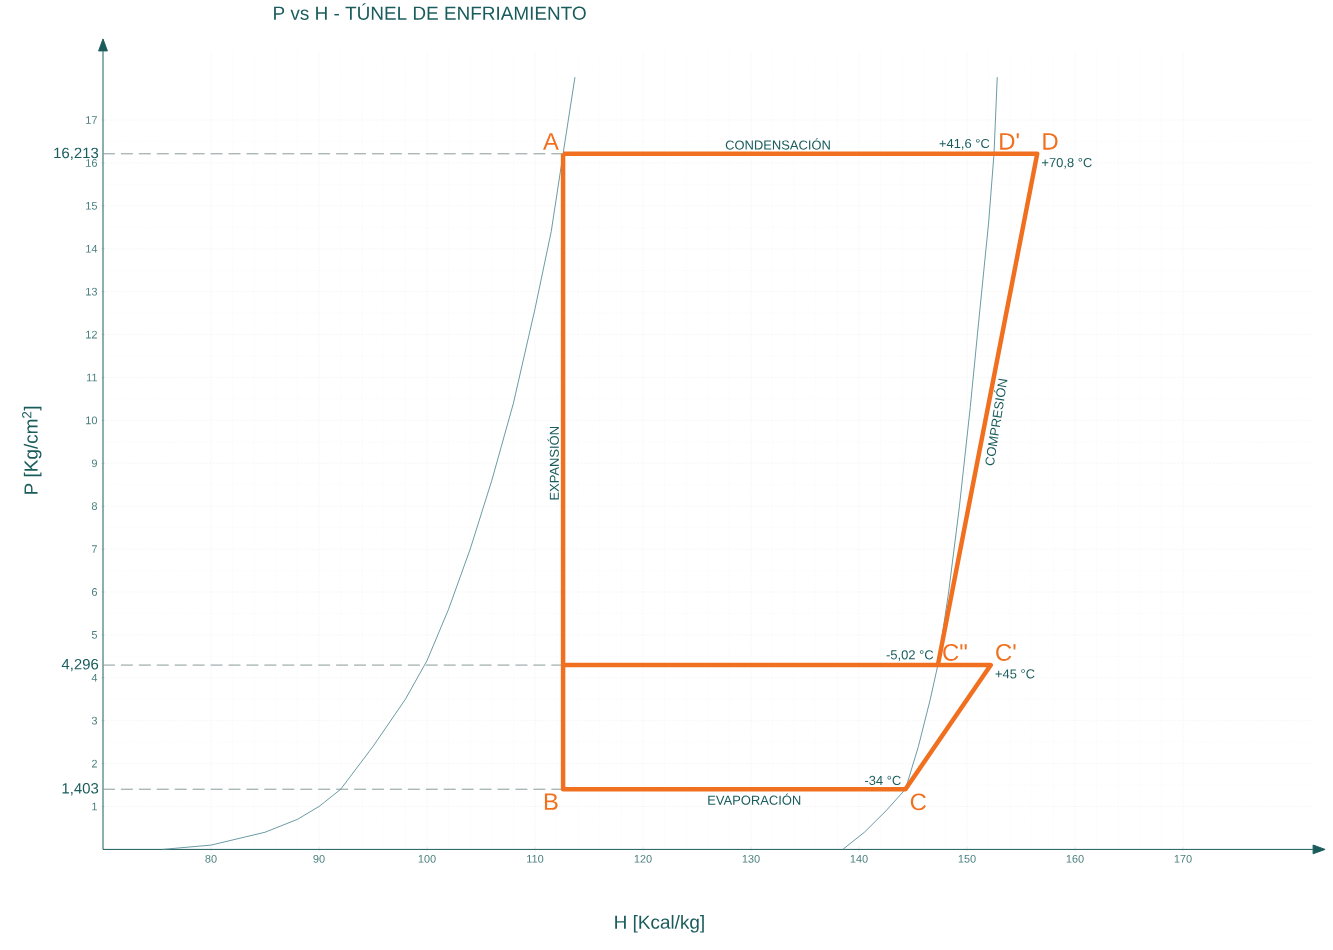  I want to click on annotation: -34 °C, so click(882, 780).